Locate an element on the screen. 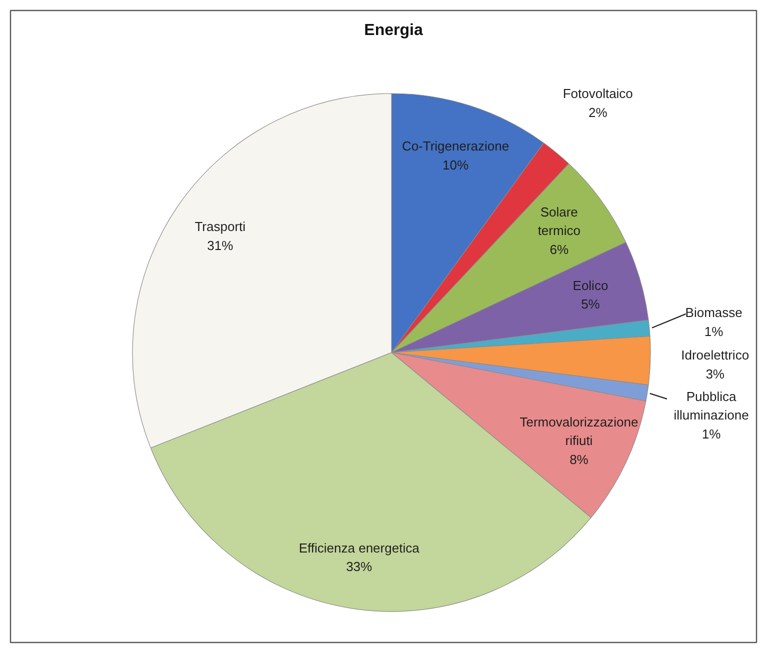 The width and height of the screenshot is (766, 652). slice-label: Co-Trigenerazione is located at coordinates (456, 146).